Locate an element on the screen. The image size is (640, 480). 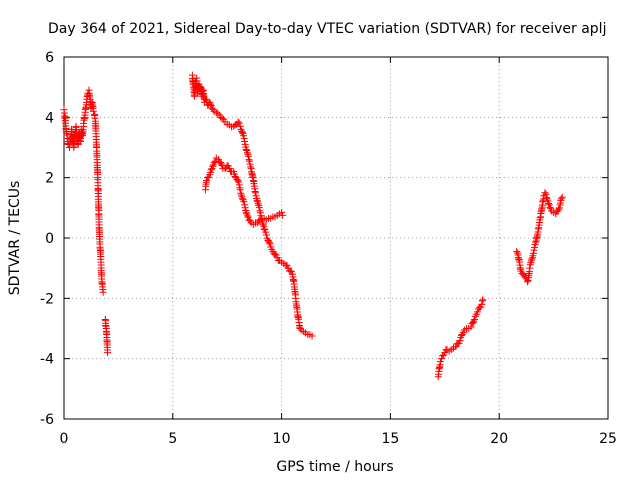
y-tick-label: 4 is located at coordinates (49, 118).